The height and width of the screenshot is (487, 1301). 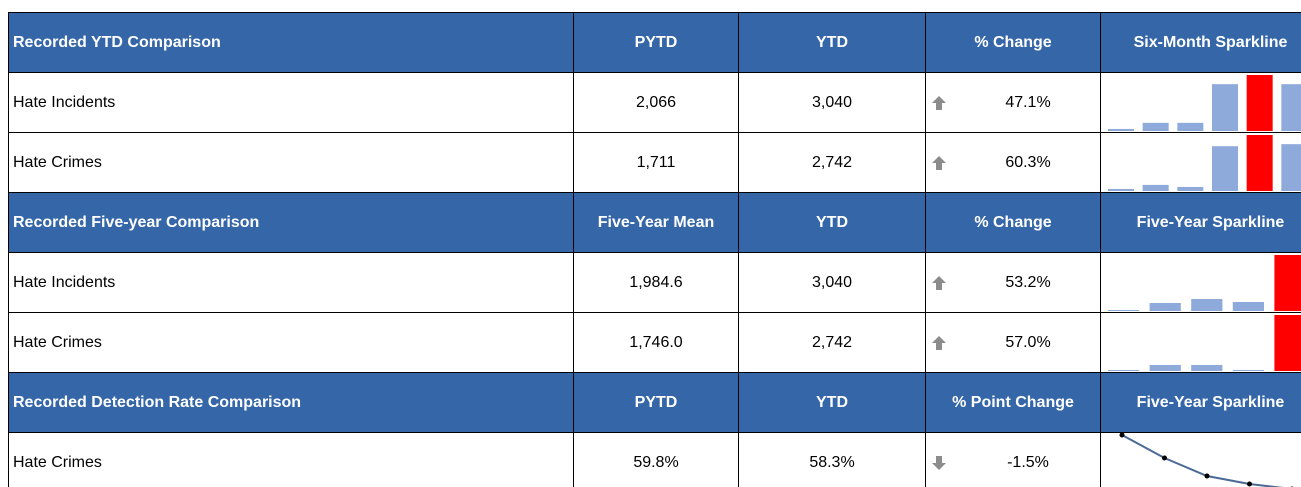 I want to click on change-cell: 57.0%, so click(x=1013, y=342).